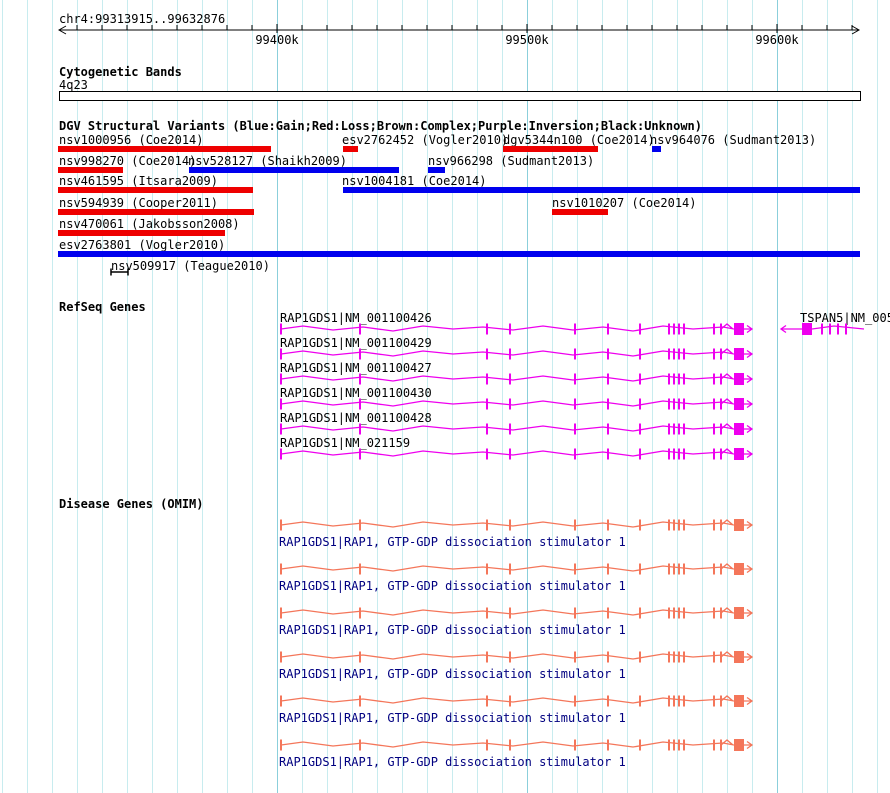 The height and width of the screenshot is (793, 890). I want to click on transcript-label-RAP1GDS1-NM_001100427: RAP1GDS1|NM_001100427, so click(356, 368).